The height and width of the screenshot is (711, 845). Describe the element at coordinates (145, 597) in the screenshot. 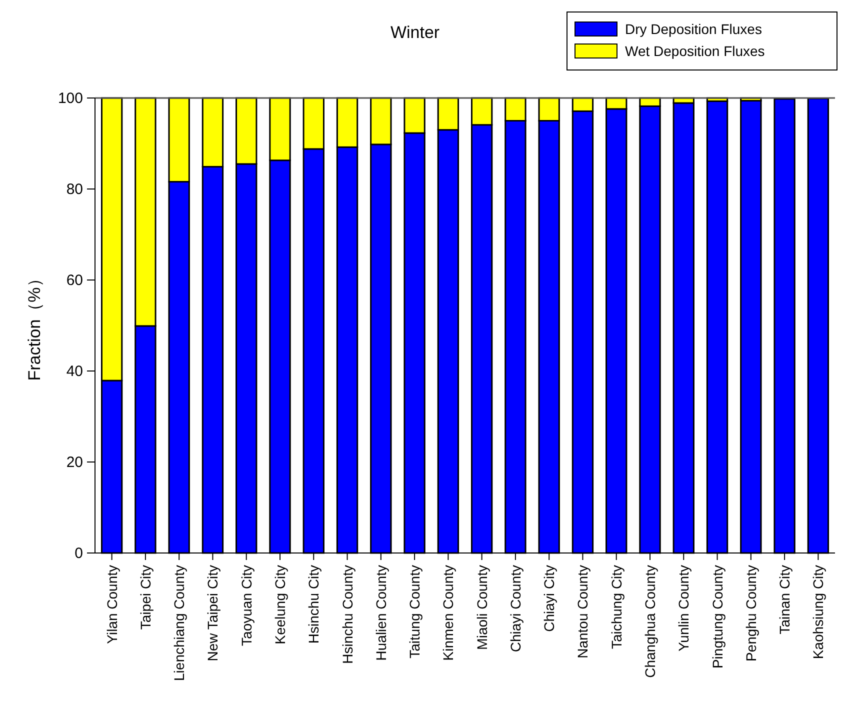

I see `x-tick-label: Taipei City` at that location.